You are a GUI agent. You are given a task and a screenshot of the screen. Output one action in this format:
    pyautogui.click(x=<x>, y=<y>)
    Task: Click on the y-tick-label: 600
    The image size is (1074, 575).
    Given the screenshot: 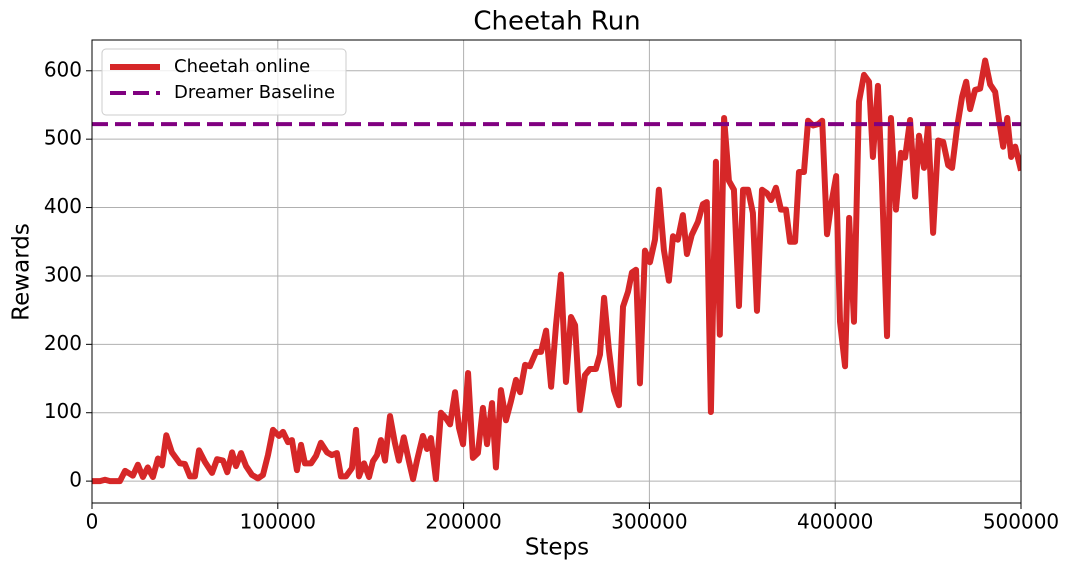 What is the action you would take?
    pyautogui.click(x=63, y=69)
    